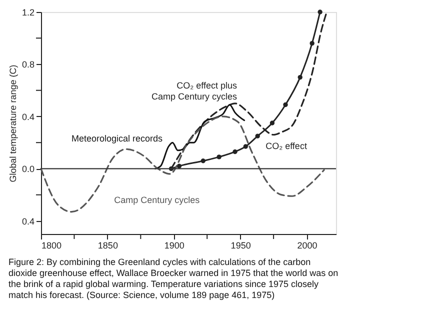 The height and width of the screenshot is (325, 432). I want to click on y-tick-label: 1.2, so click(28, 13).